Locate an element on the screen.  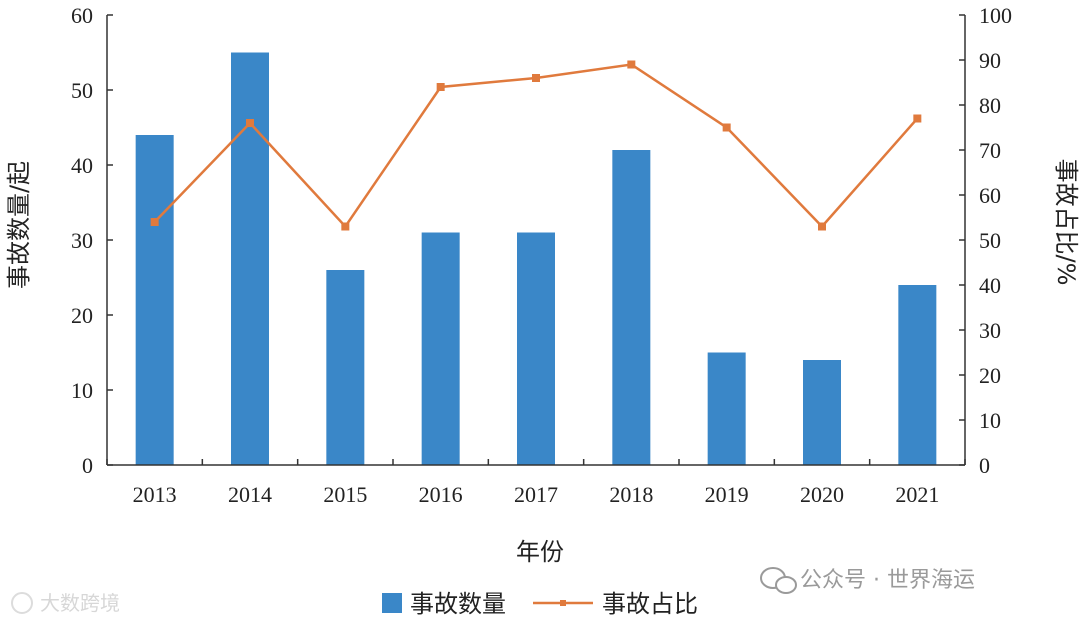
y-right-tick-label-50: 50 is located at coordinates (990, 240).